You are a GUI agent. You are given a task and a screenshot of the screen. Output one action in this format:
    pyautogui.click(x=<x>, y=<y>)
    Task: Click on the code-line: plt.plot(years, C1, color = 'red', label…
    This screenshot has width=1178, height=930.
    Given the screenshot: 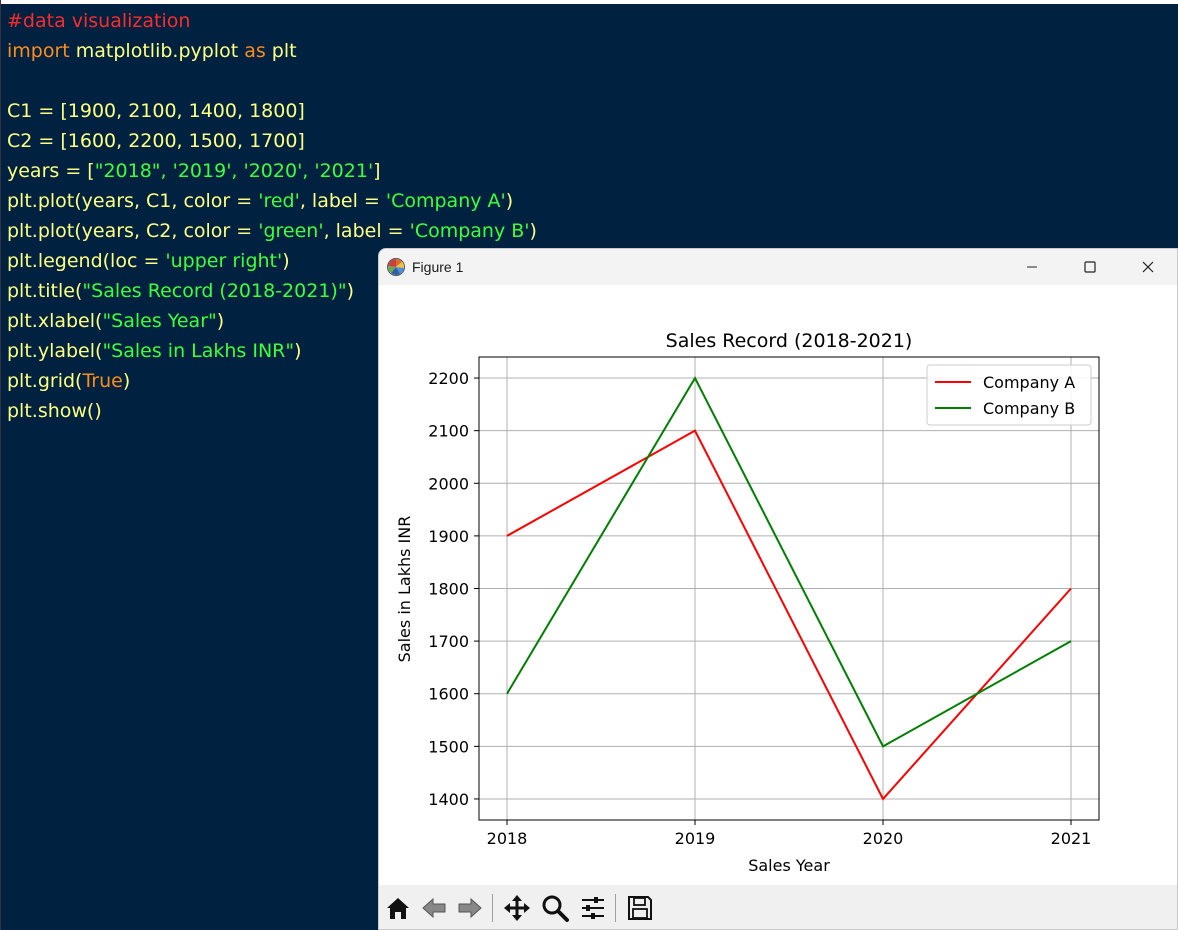 What is the action you would take?
    pyautogui.click(x=260, y=201)
    